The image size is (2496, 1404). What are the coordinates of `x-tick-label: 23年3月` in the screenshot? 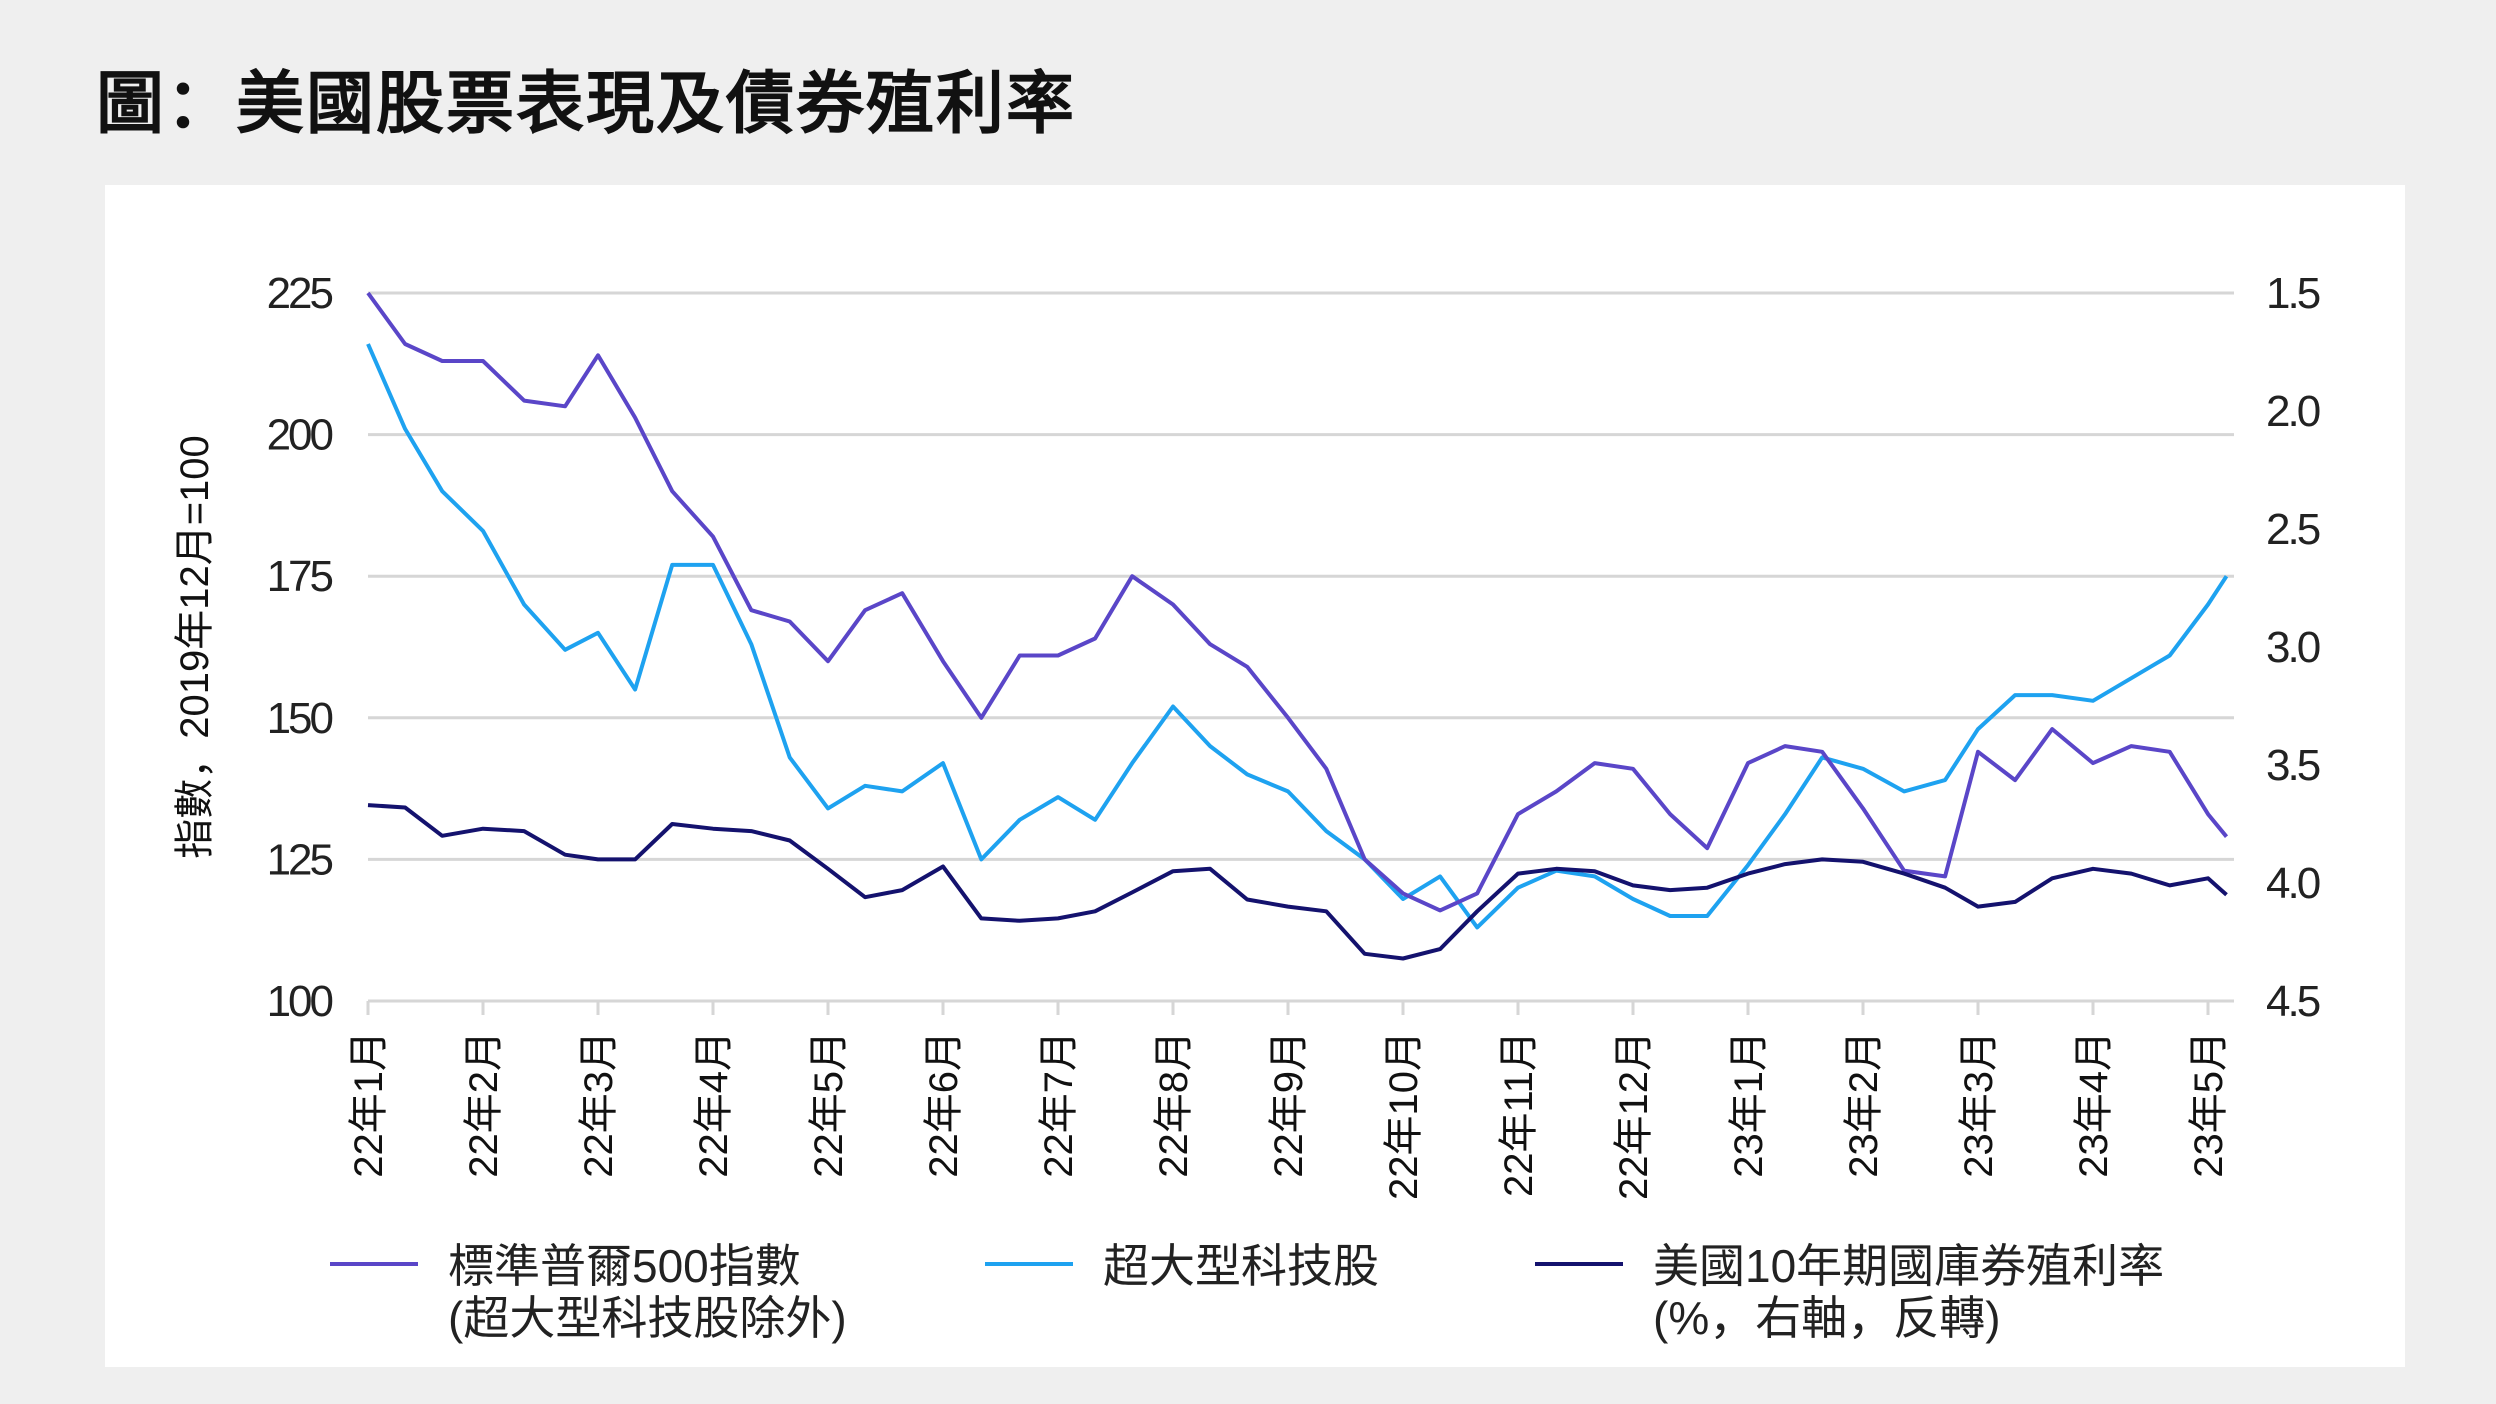 It's located at (1979, 1104).